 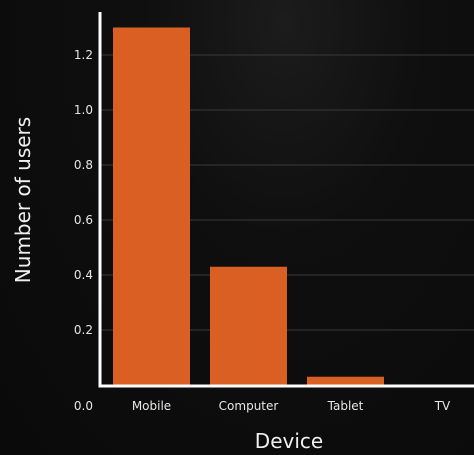 I want to click on y-tick-label: 0.4, so click(x=83, y=275).